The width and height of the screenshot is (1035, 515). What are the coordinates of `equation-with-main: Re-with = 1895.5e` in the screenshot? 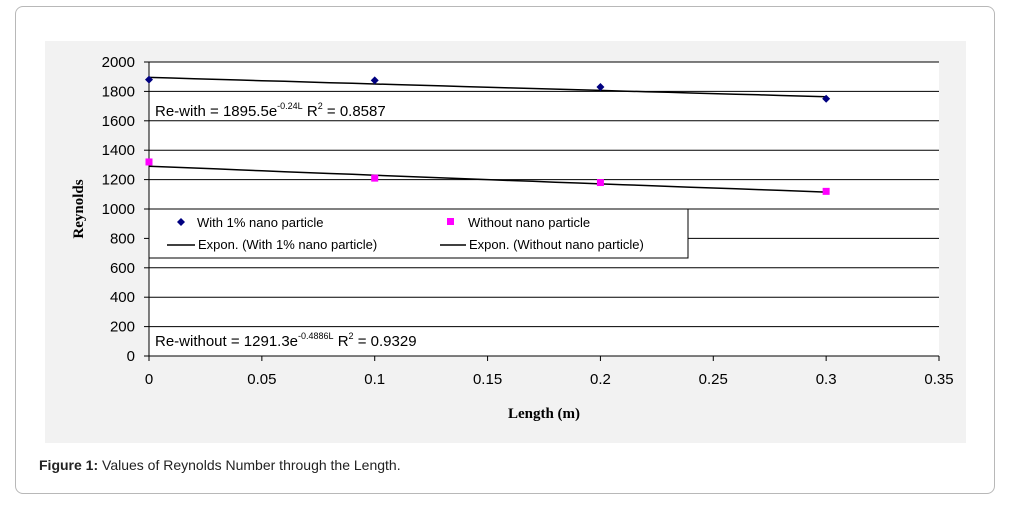 It's located at (216, 111).